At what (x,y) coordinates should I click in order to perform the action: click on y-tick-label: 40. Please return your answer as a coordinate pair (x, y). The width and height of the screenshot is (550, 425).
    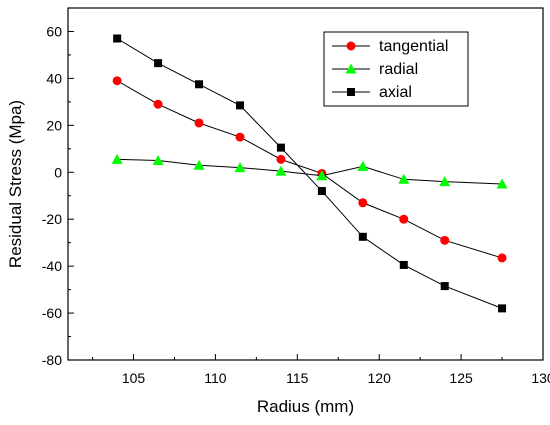
    Looking at the image, I should click on (54, 78).